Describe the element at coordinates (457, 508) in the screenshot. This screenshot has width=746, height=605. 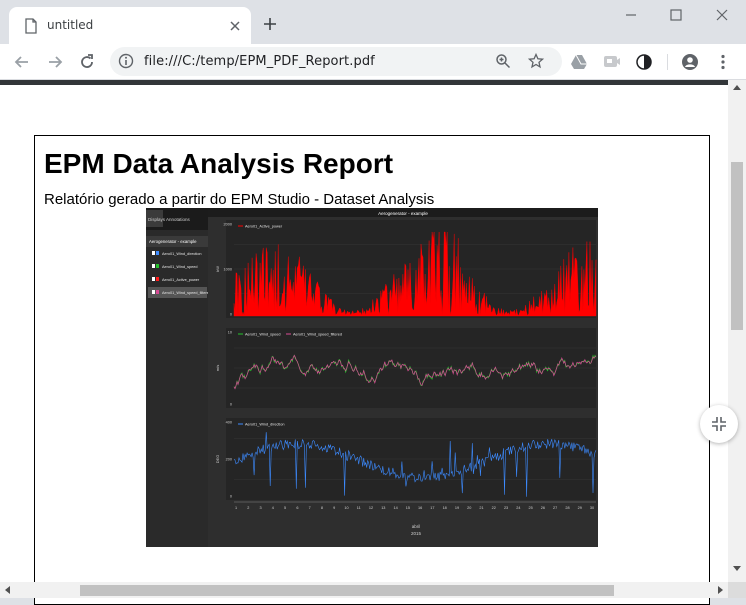
I see `x-tick-label: 19` at that location.